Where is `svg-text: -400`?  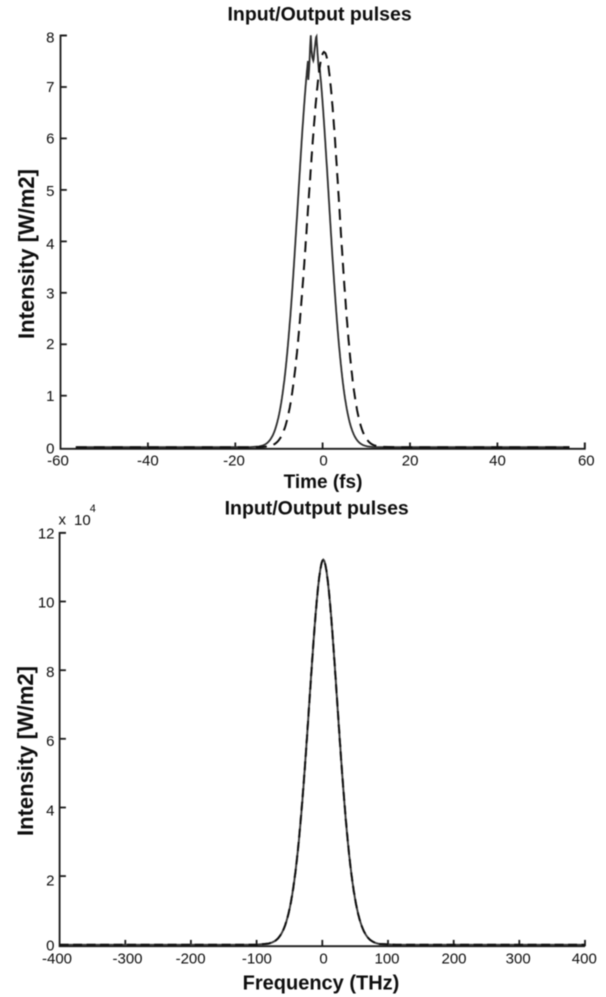 svg-text: -400 is located at coordinates (57, 958).